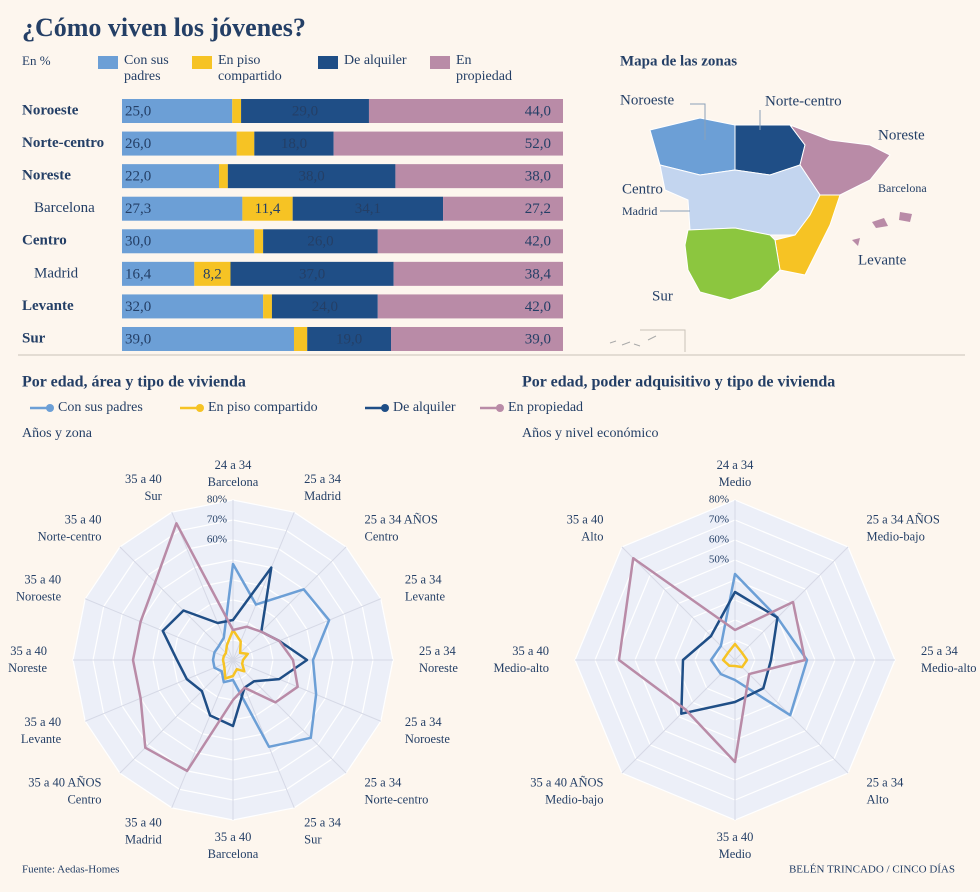  Describe the element at coordinates (138, 111) in the screenshot. I see `value-label: 25,0` at that location.